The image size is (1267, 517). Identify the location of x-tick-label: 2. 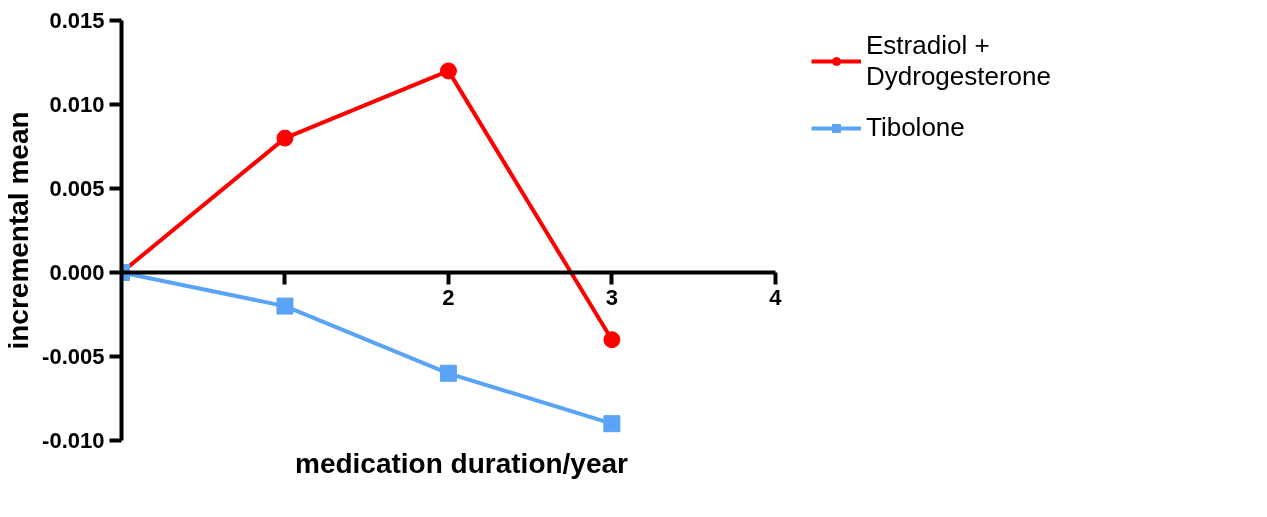
(448, 297).